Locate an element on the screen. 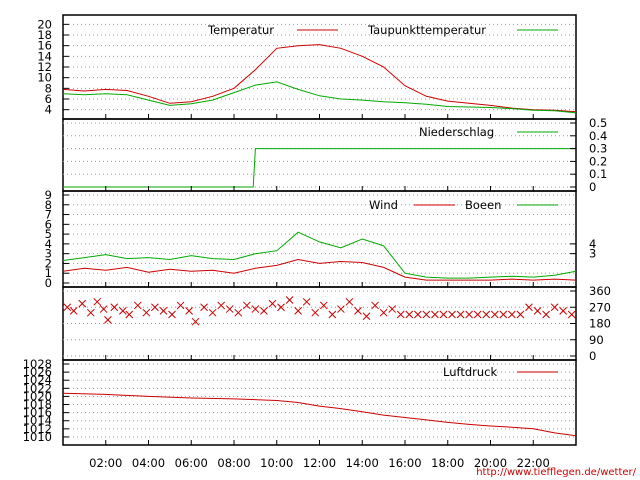  y-tick-label: 1014 is located at coordinates (37, 421).